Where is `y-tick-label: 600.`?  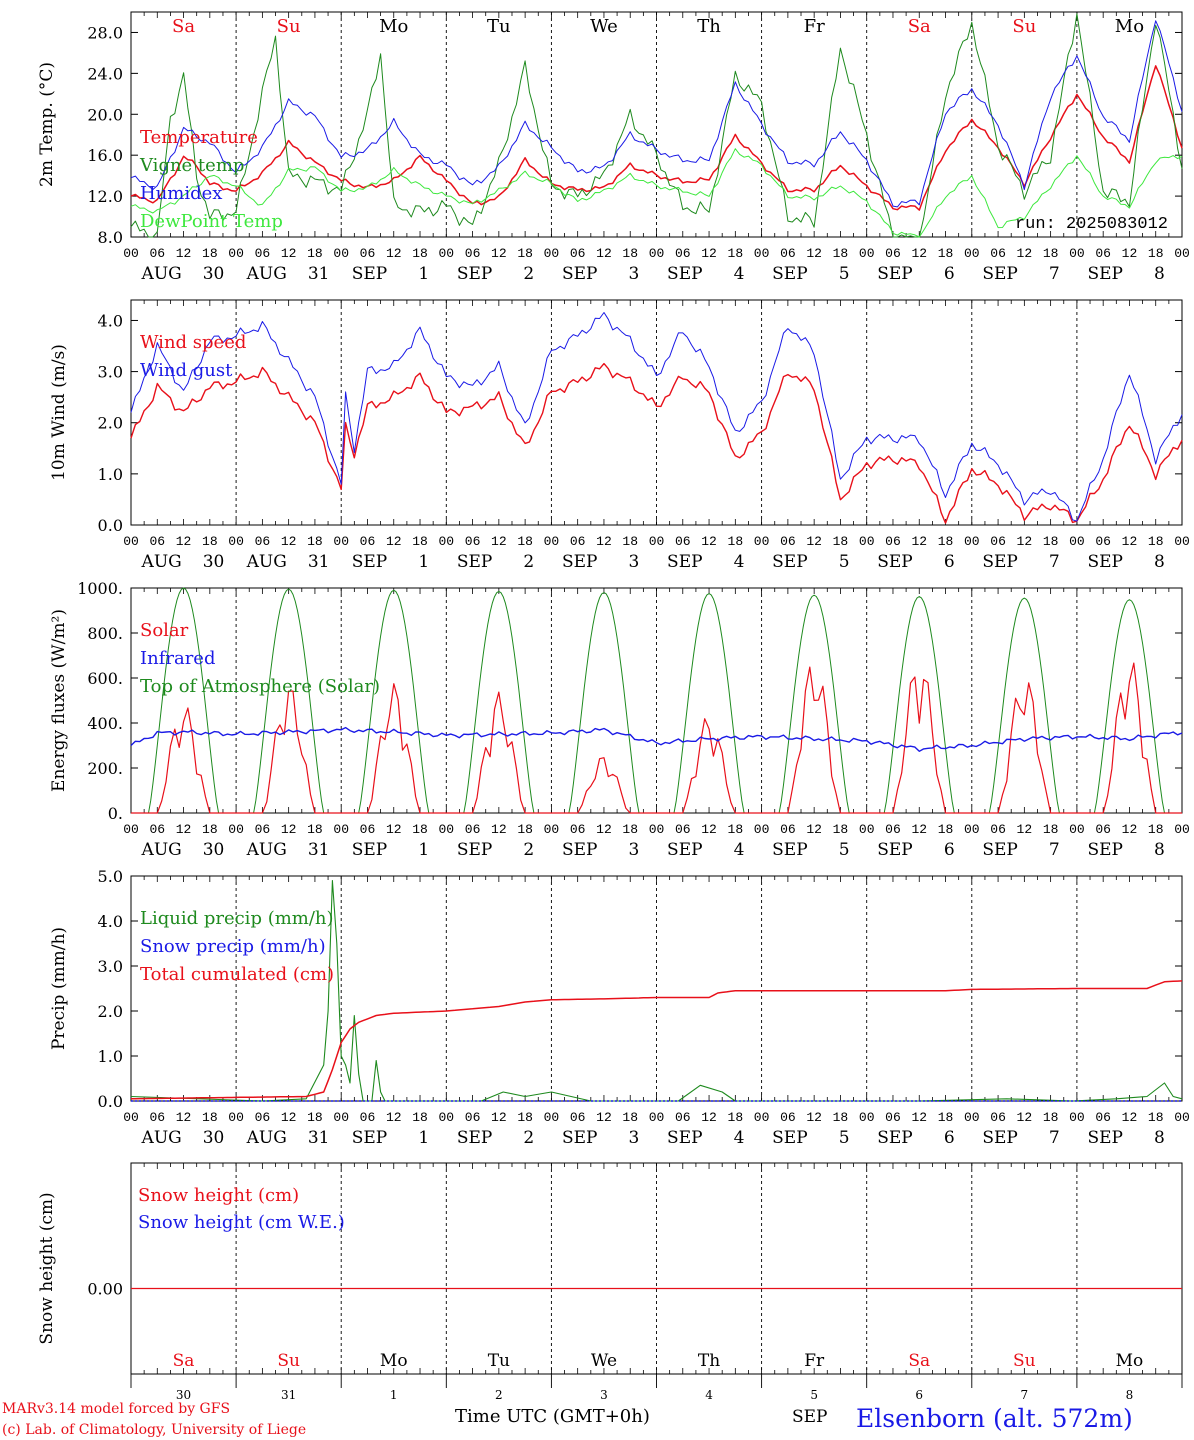
y-tick-label: 600. is located at coordinates (105, 678).